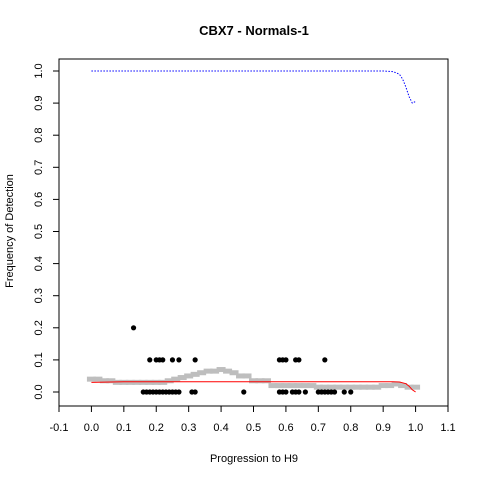 Image resolution: width=480 pixels, height=480 pixels. Describe the element at coordinates (156, 428) in the screenshot. I see `x-tick-label: 0.2` at that location.